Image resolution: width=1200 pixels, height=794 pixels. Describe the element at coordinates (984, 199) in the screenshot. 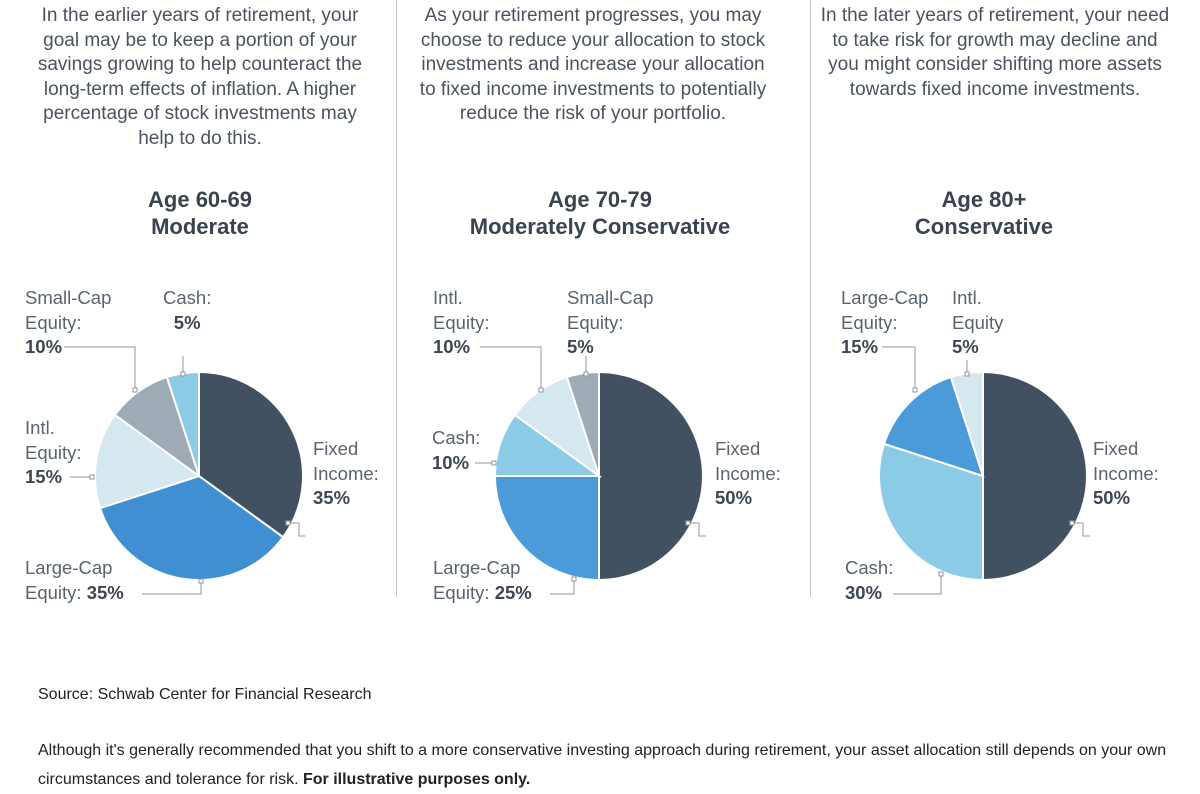

I see `age-80-plus-heading: Age 80+` at that location.